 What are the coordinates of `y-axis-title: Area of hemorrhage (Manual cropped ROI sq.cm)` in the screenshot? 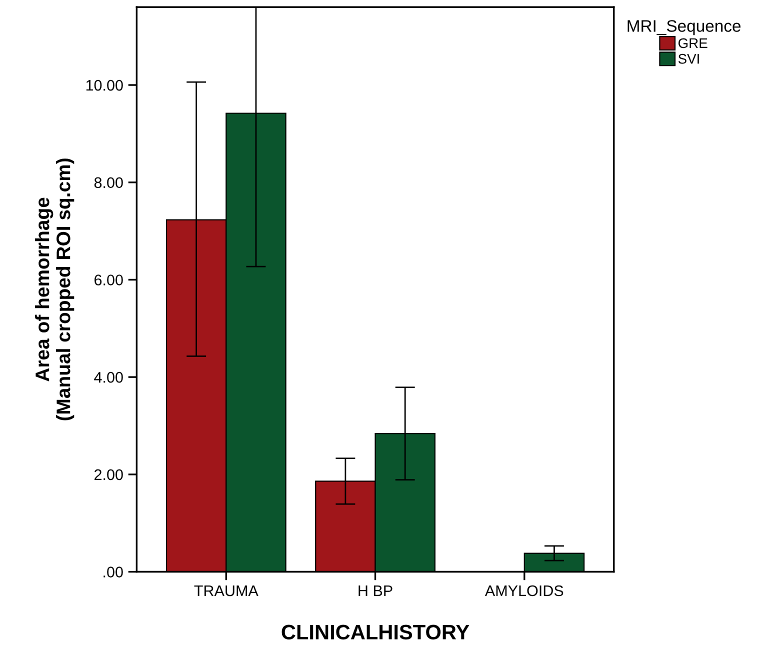 It's located at (54, 289).